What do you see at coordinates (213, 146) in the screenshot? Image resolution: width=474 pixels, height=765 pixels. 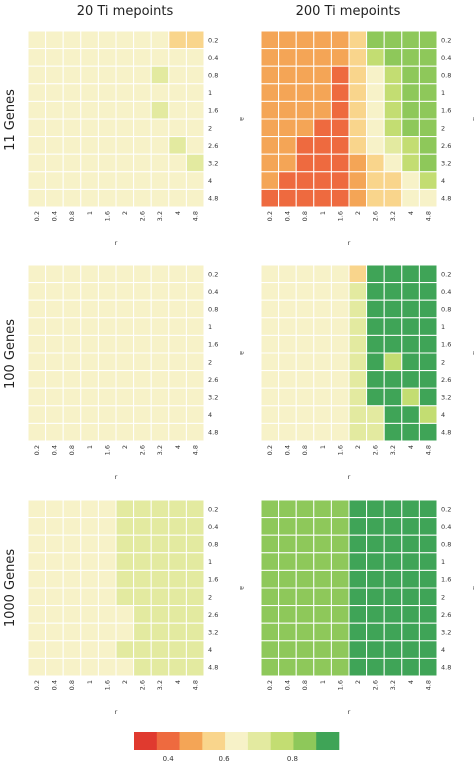 I see `y-tick-label: 2.6` at bounding box center [213, 146].